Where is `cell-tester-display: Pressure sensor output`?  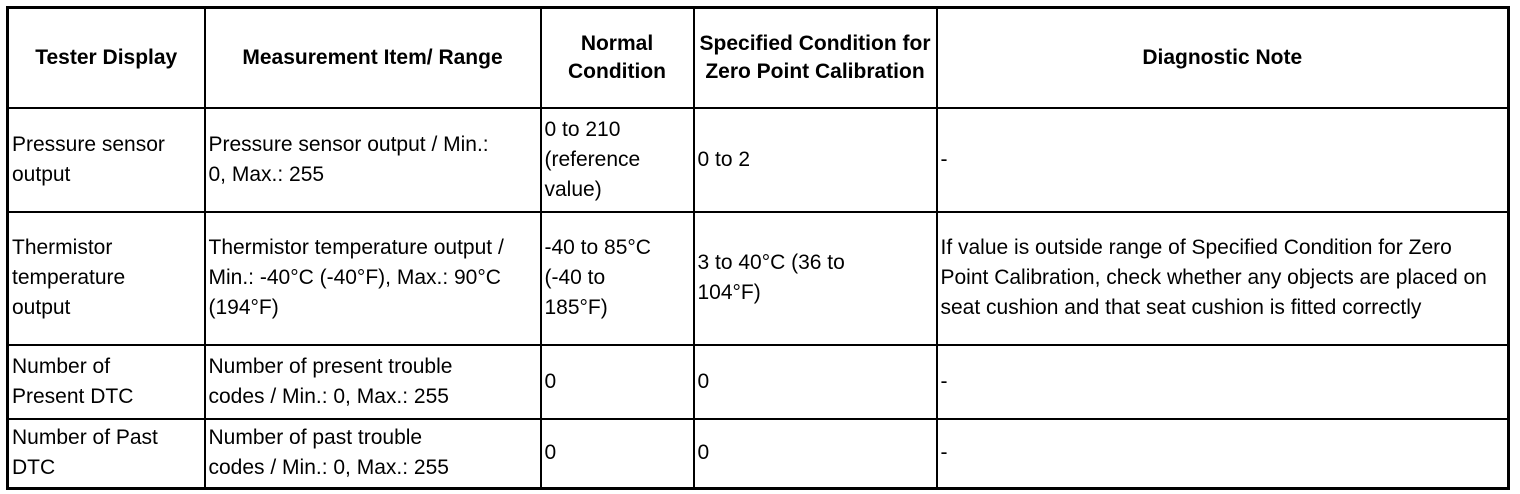
cell-tester-display: Pressure sensor output is located at coordinates (106, 159).